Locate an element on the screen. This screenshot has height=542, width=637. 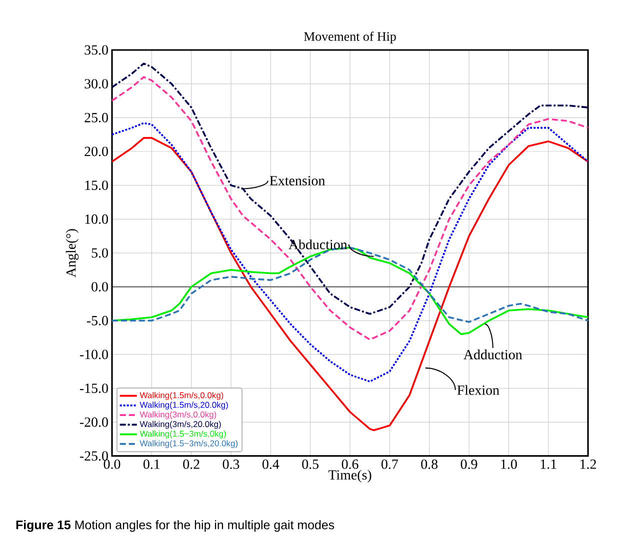
y-tick-label: -20.0 is located at coordinates (94, 422).